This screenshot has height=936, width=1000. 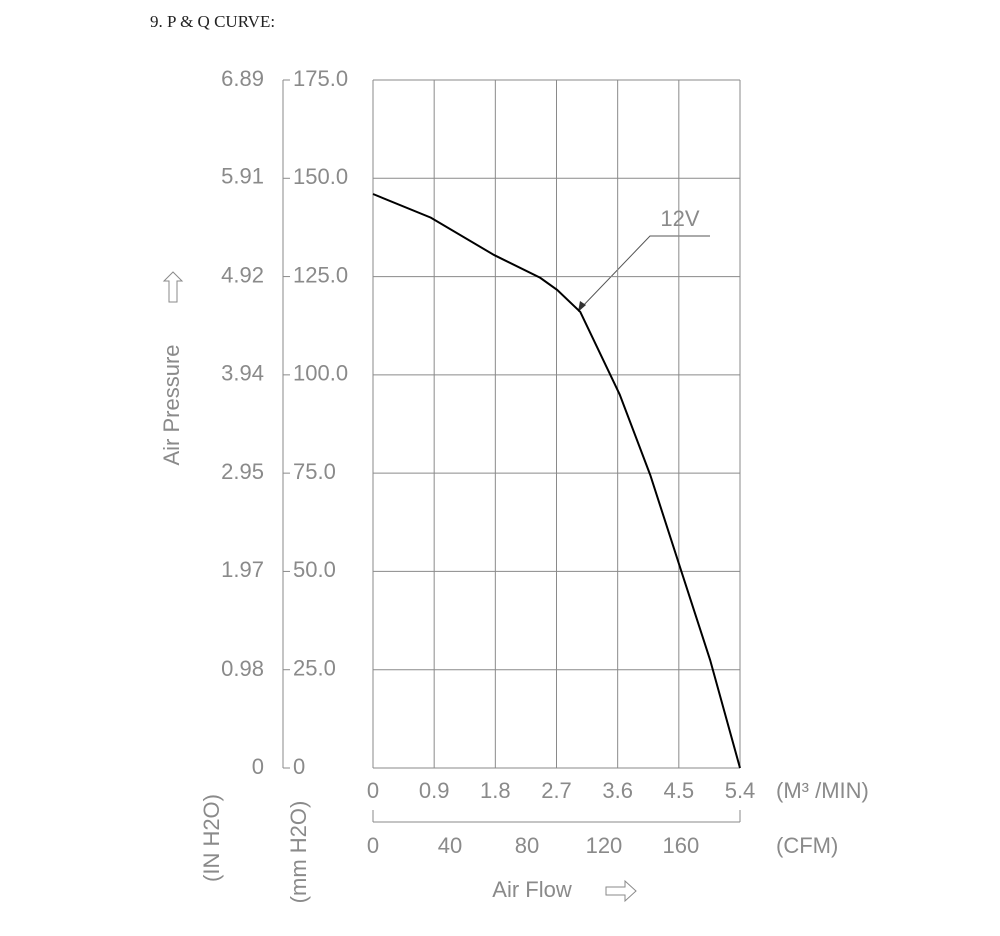 I want to click on x2-unit: (CFM), so click(x=807, y=845).